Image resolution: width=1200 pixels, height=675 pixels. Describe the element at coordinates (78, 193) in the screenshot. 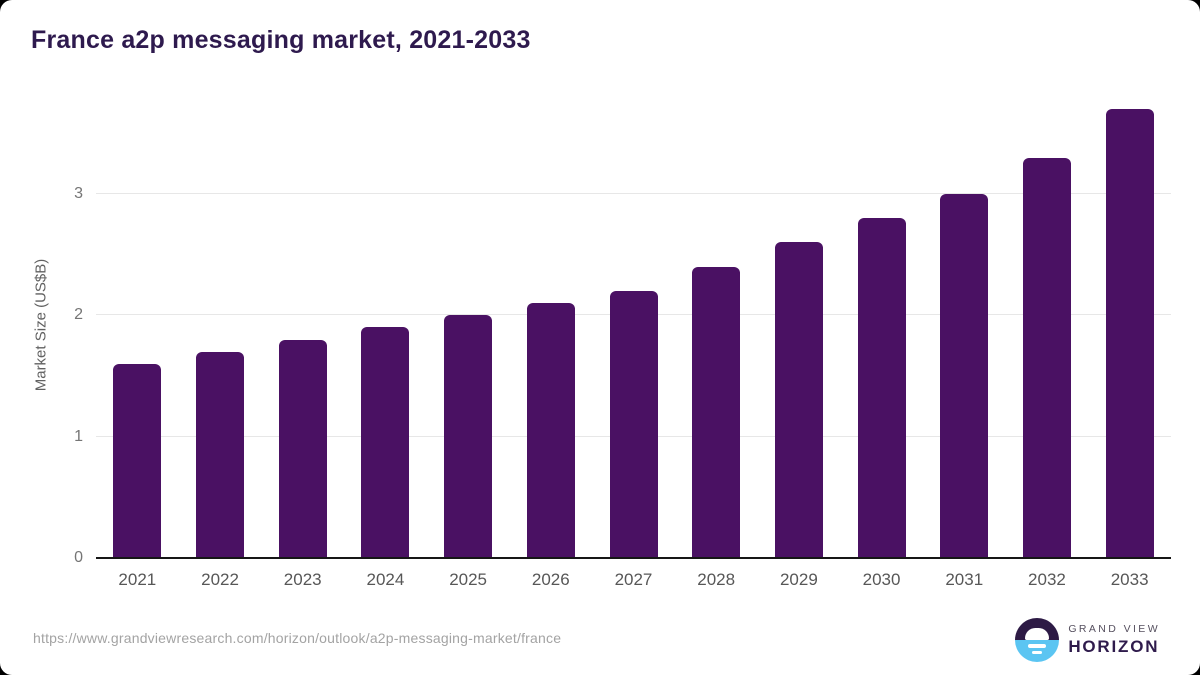

I see `y-tick-label: 3` at that location.